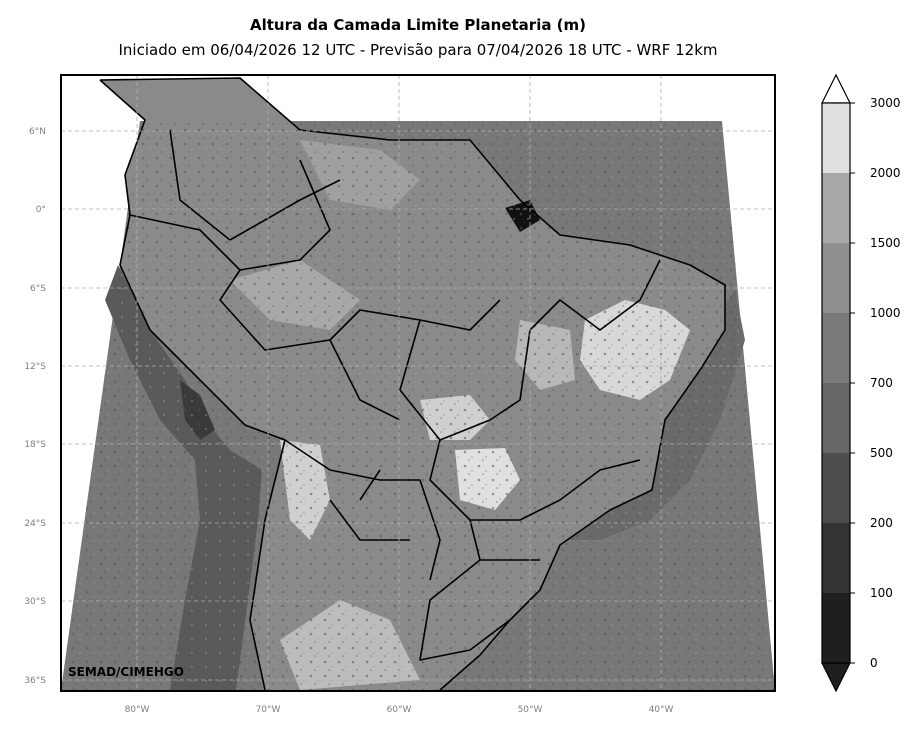  Describe the element at coordinates (35, 602) in the screenshot. I see `lat-label: 30°S` at that location.